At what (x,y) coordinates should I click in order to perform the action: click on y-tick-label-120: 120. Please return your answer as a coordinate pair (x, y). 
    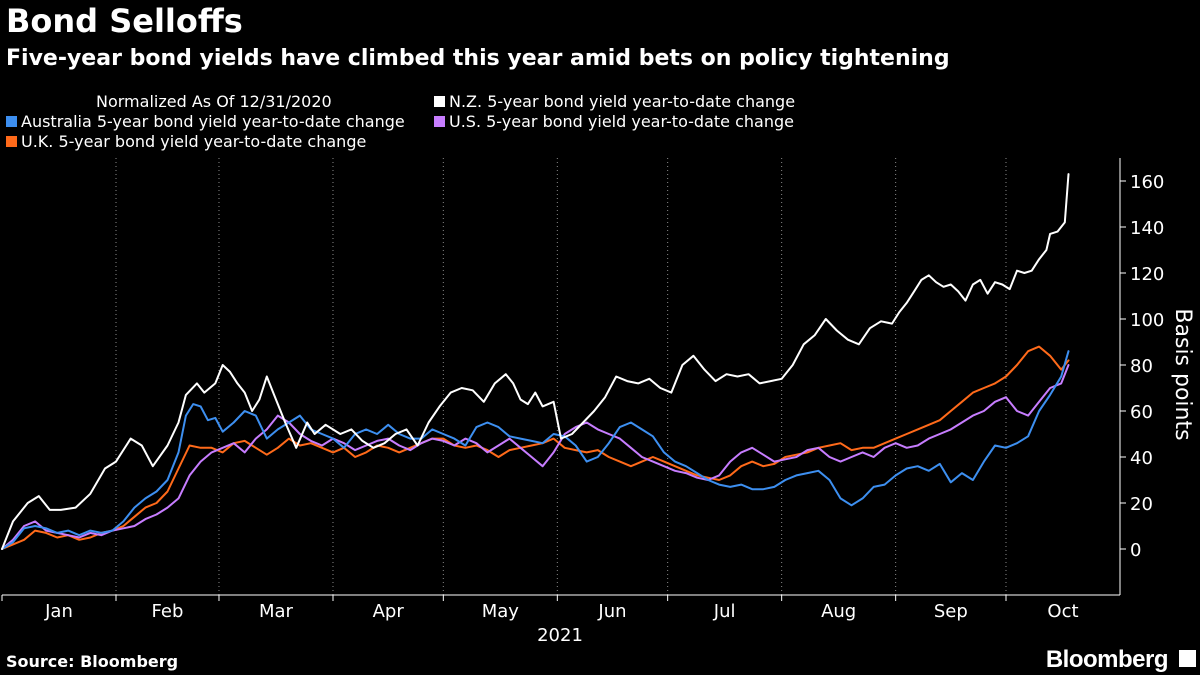
    Looking at the image, I should click on (1147, 274).